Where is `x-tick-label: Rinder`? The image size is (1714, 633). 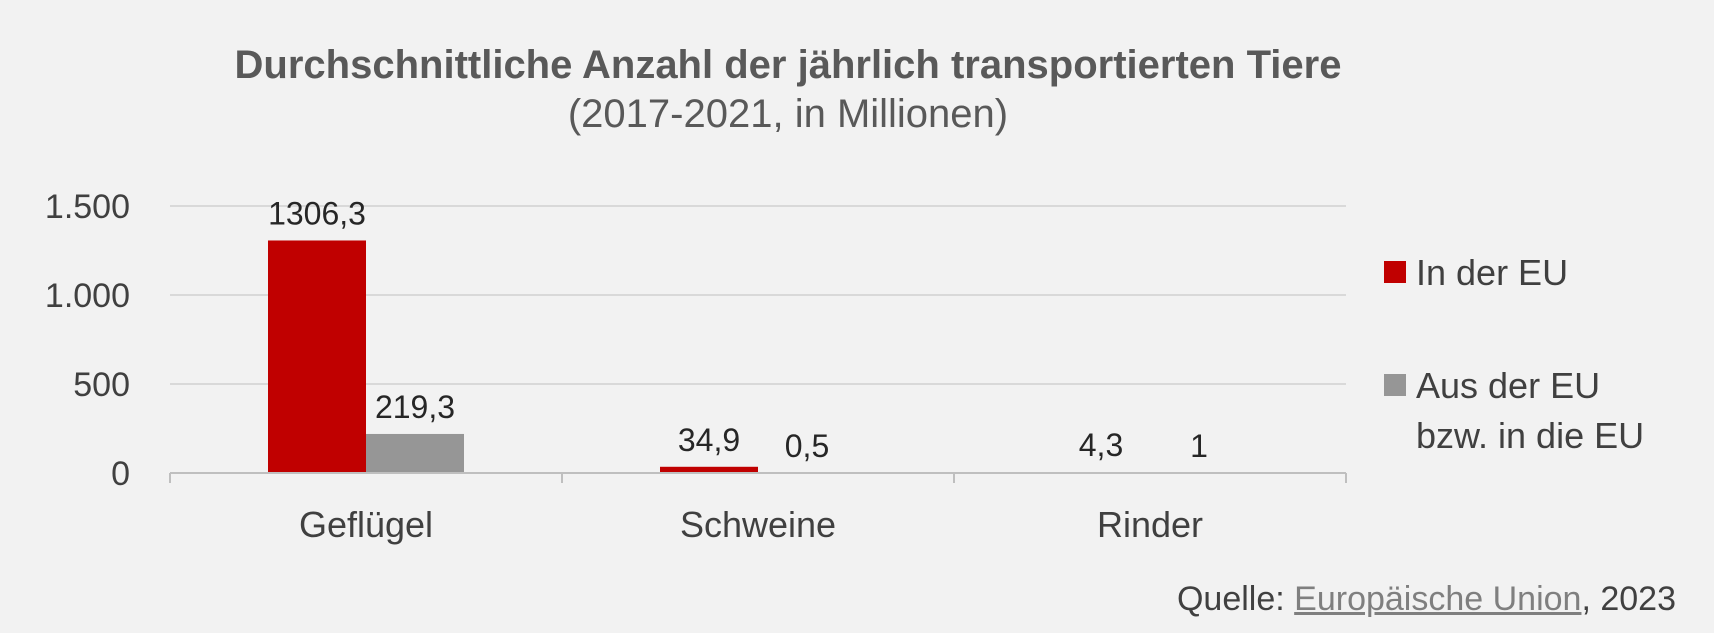 x-tick-label: Rinder is located at coordinates (1150, 524).